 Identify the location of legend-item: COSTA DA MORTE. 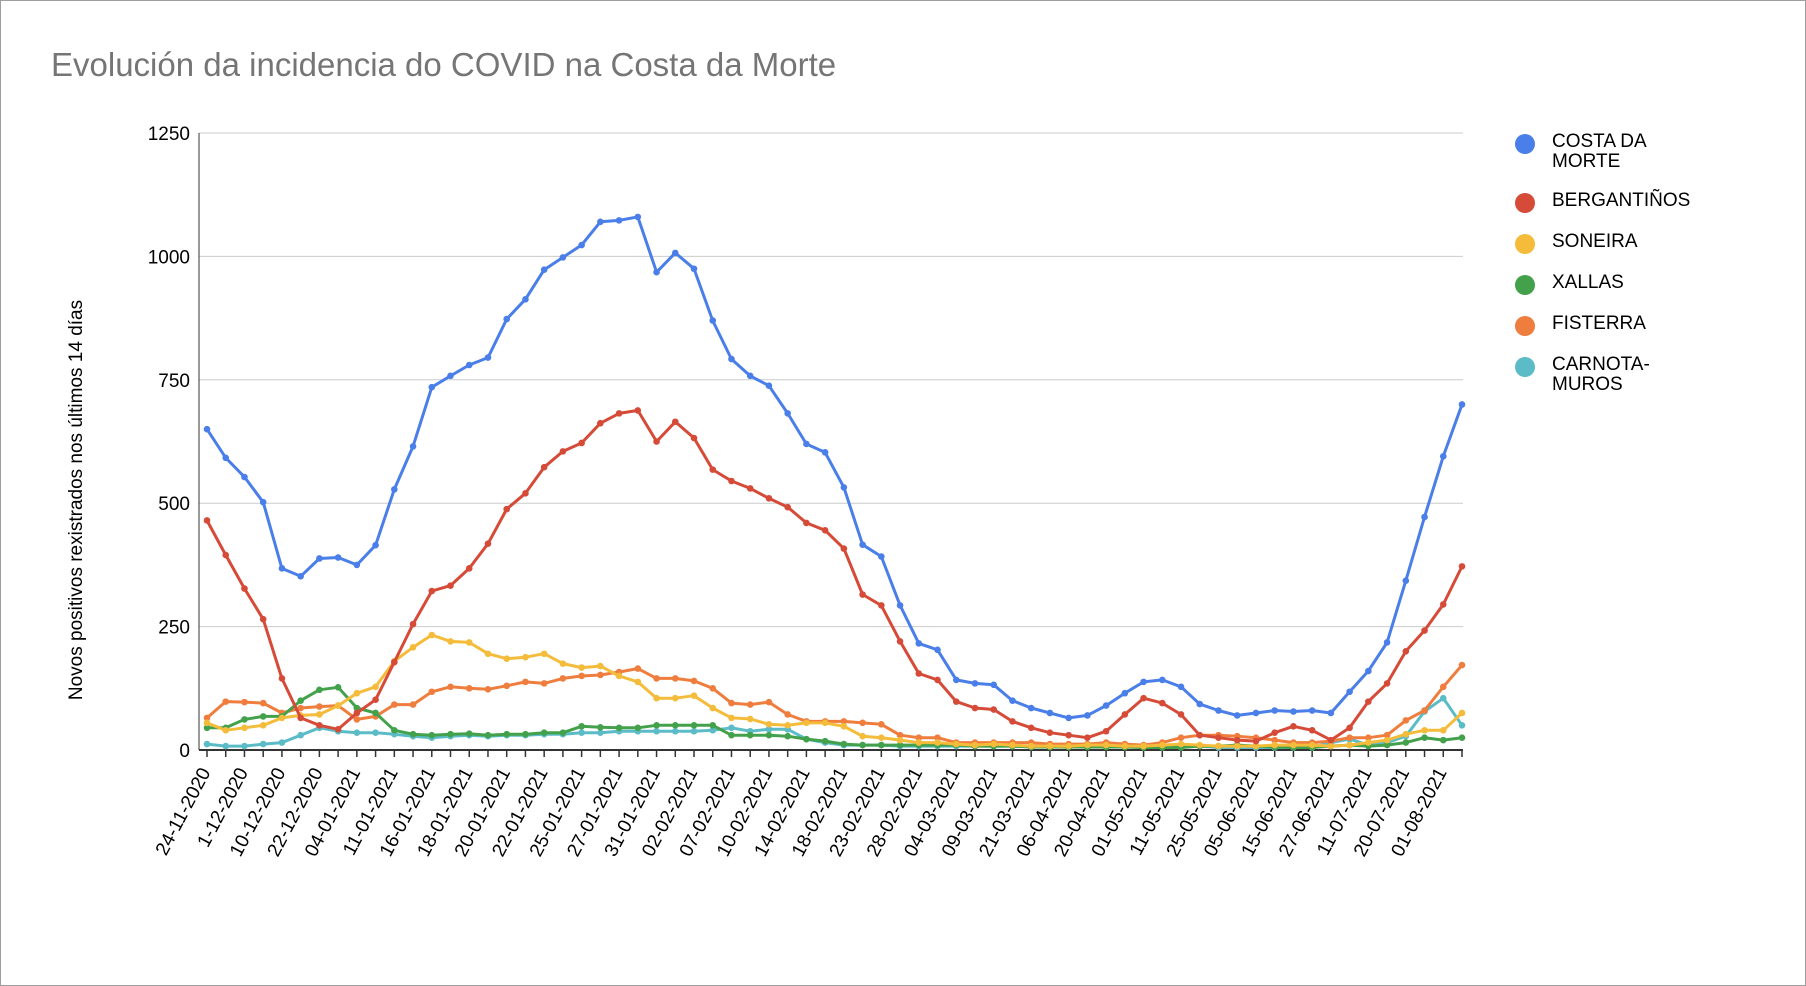
(1588, 152).